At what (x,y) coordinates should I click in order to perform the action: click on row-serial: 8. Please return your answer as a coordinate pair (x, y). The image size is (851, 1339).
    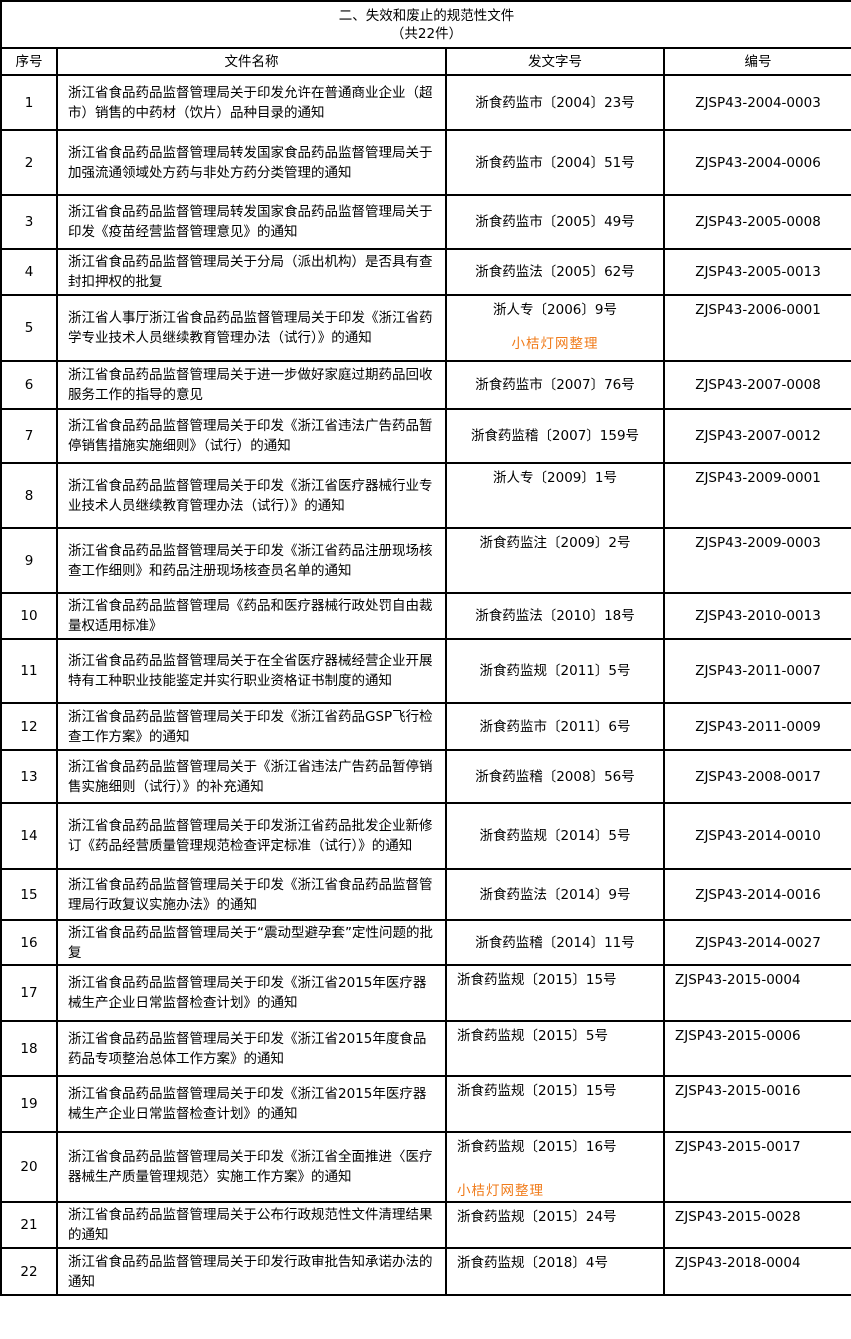
    Looking at the image, I should click on (29, 495).